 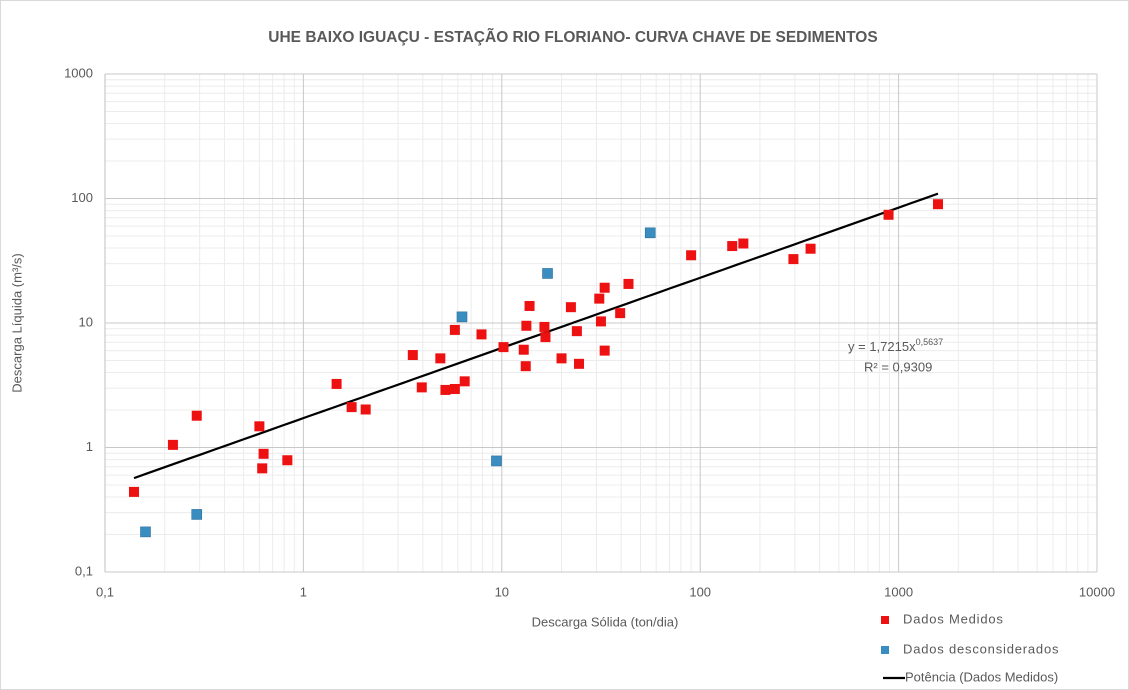 I want to click on equation-exponent: 0,5637, so click(x=930, y=342).